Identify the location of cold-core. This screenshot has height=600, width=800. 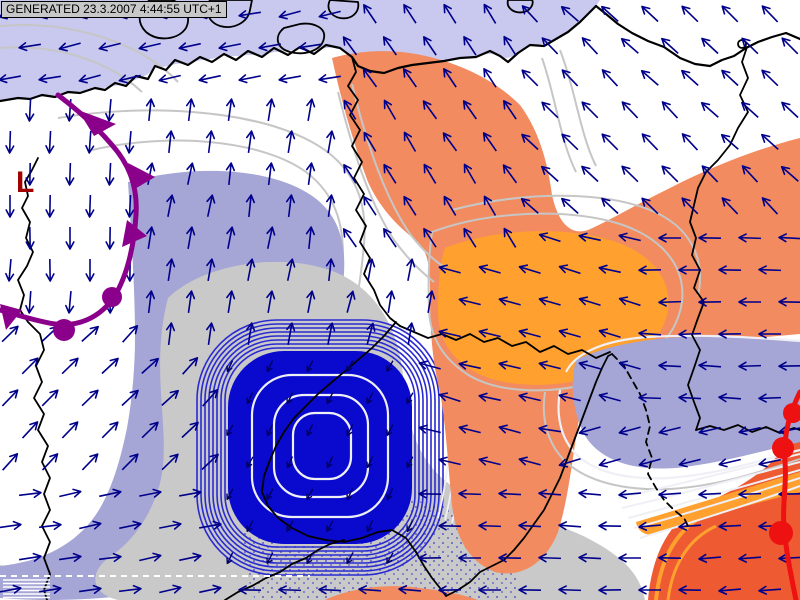
(320, 447).